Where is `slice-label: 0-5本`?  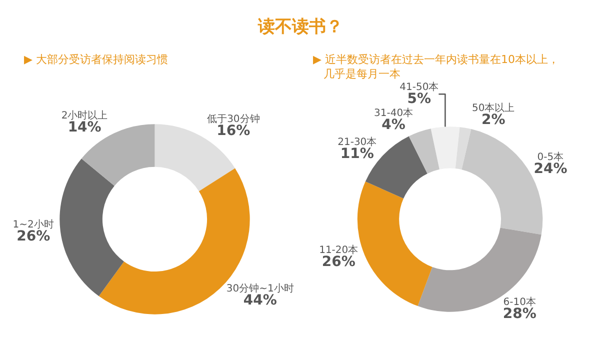
slice-label: 0-5本 is located at coordinates (550, 156).